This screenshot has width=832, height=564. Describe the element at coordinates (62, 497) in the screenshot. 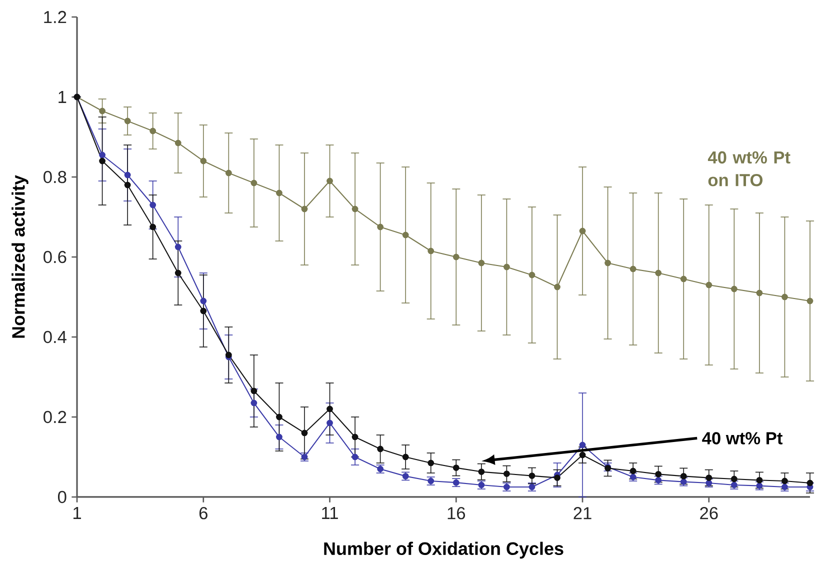

I see `y-tick-label: 0` at that location.